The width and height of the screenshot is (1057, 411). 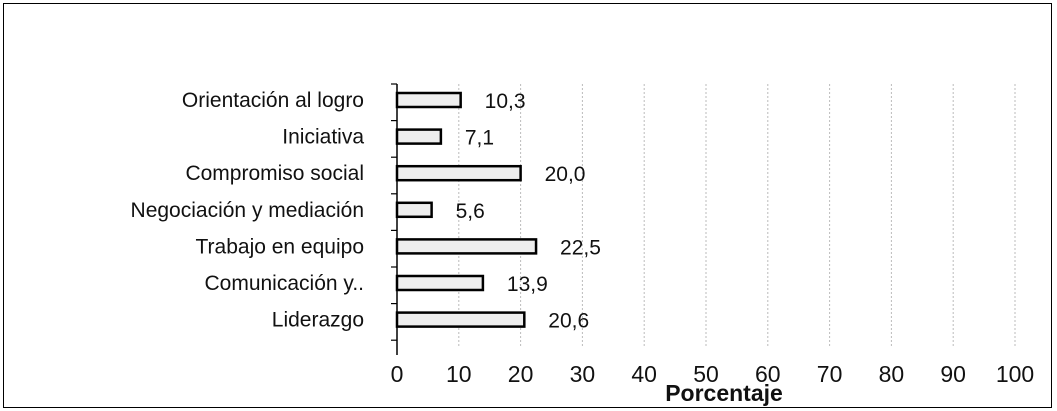 I want to click on x-tick-label: 10, so click(x=459, y=374).